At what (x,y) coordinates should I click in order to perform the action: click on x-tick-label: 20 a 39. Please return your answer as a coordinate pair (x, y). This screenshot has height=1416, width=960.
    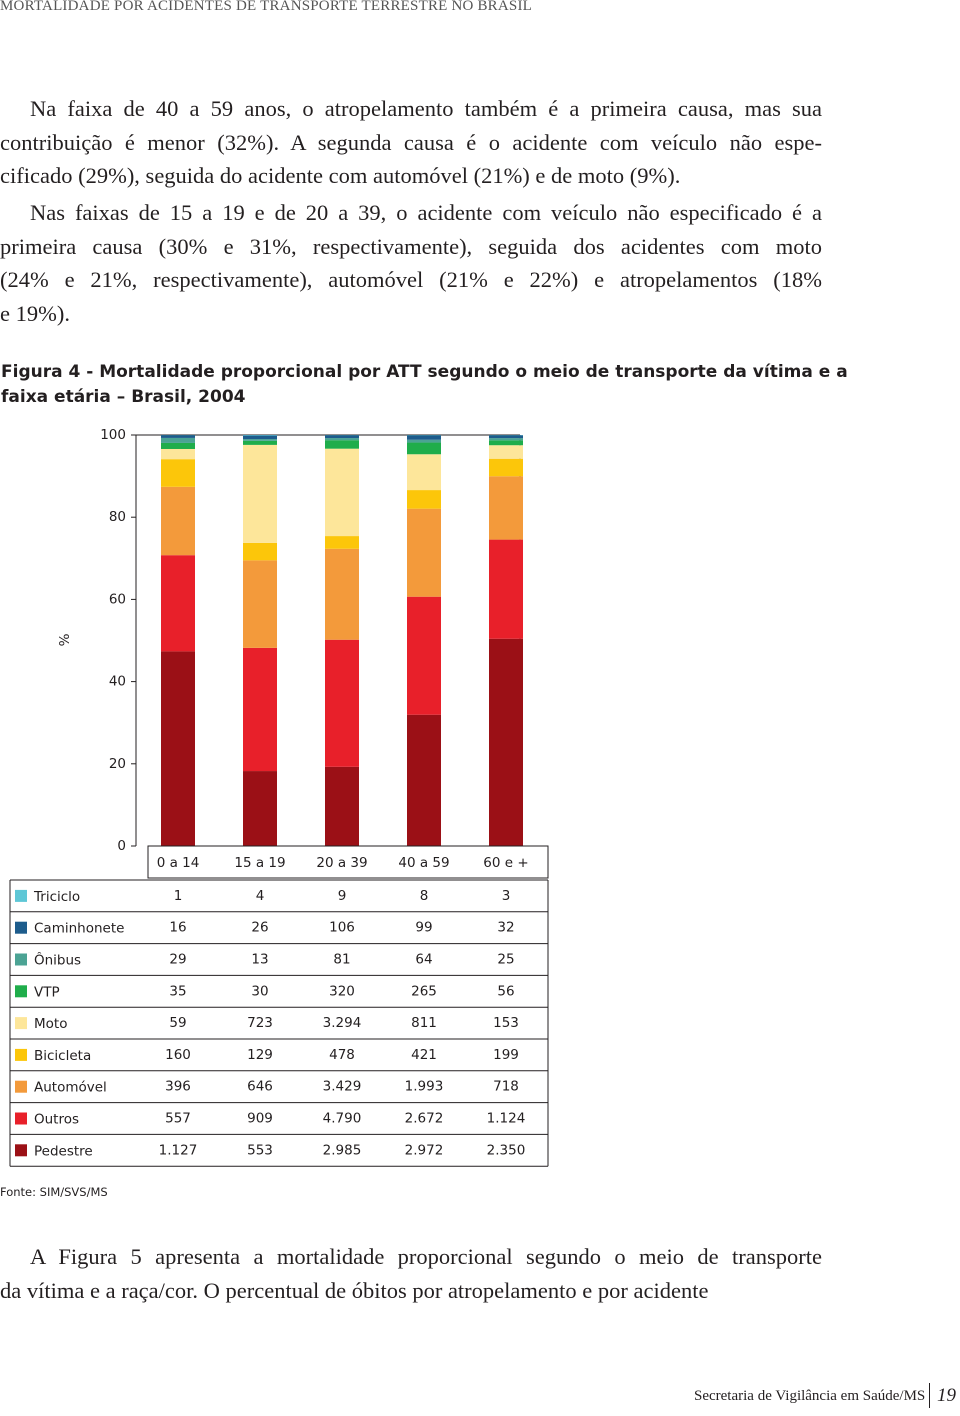
    Looking at the image, I should click on (341, 863).